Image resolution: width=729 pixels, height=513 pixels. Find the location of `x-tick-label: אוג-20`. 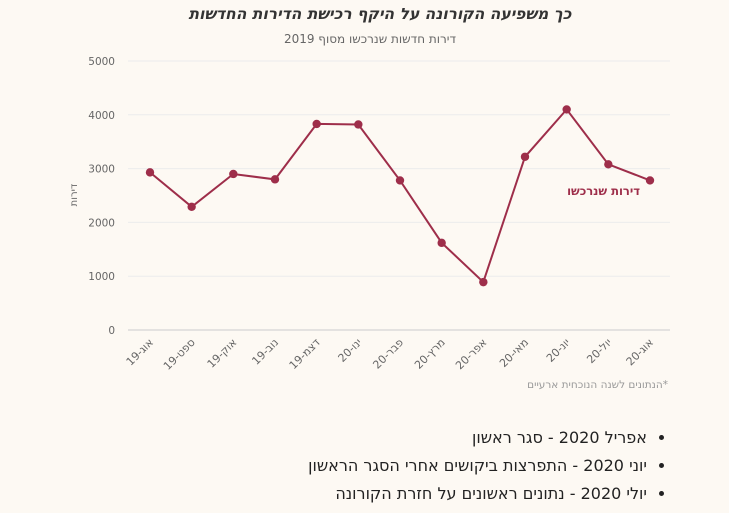

x-tick-label: אוג-20 is located at coordinates (640, 352).